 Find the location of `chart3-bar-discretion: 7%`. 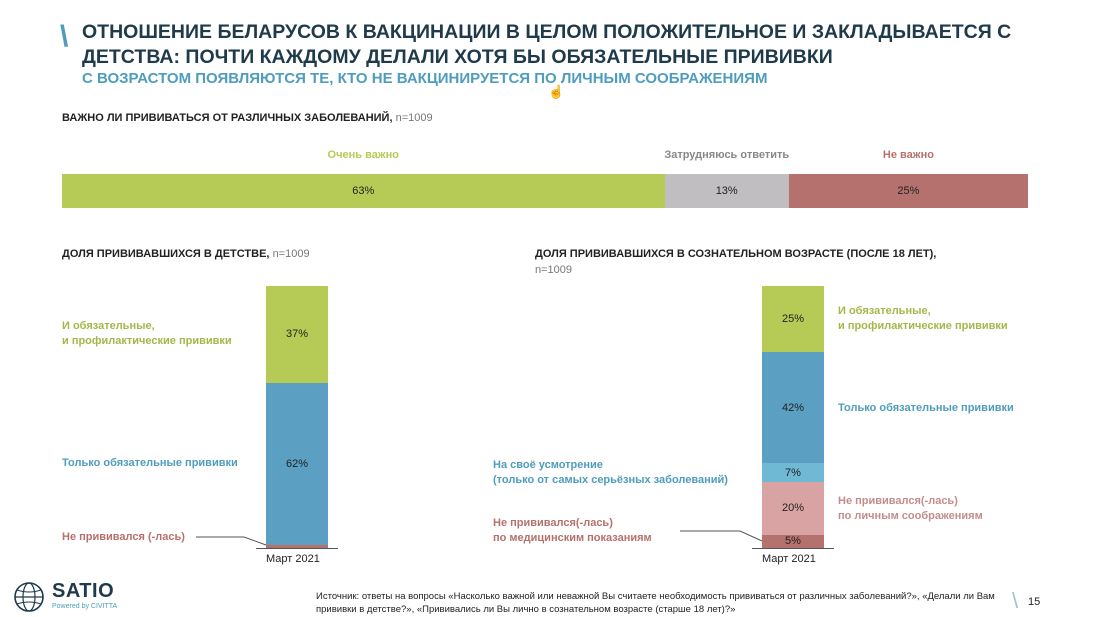

chart3-bar-discretion: 7% is located at coordinates (793, 472).